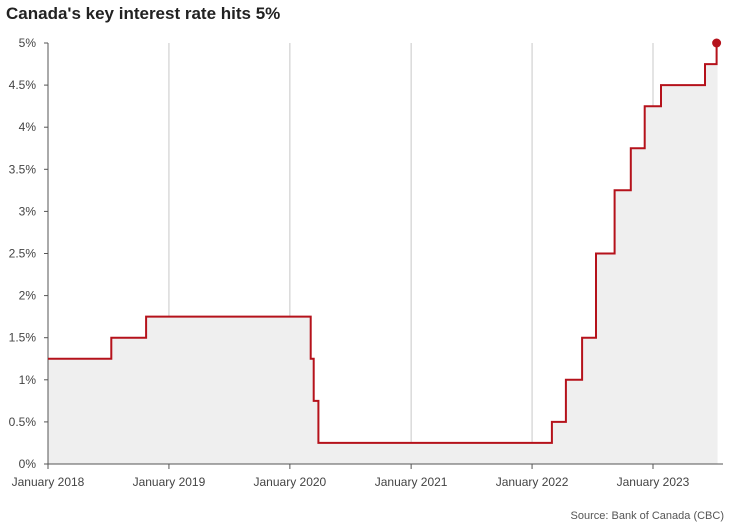  What do you see at coordinates (28, 464) in the screenshot?
I see `y-tick-label: 0%` at bounding box center [28, 464].